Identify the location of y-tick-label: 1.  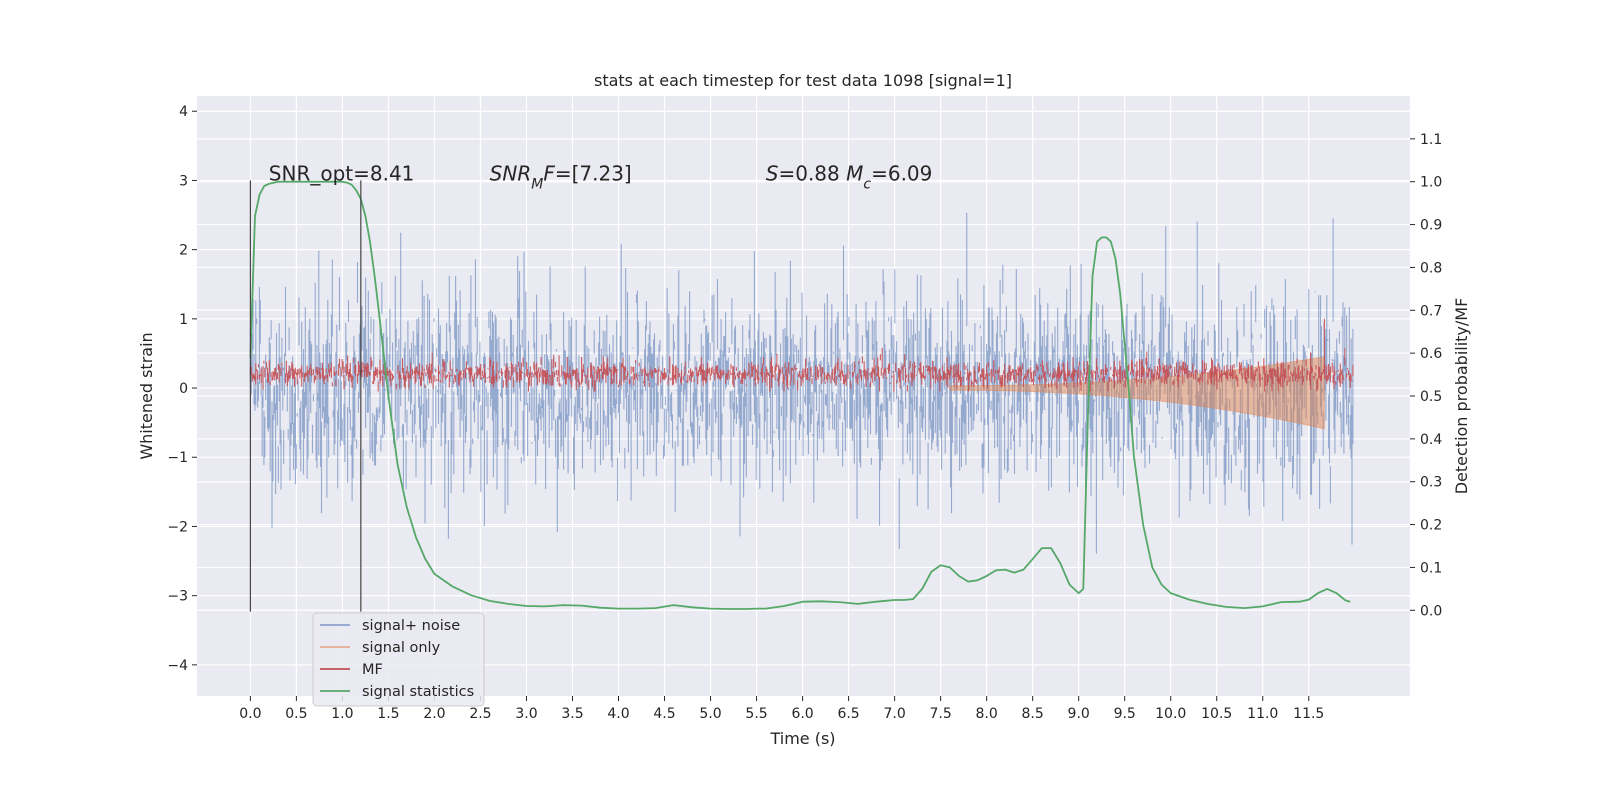
(183, 320).